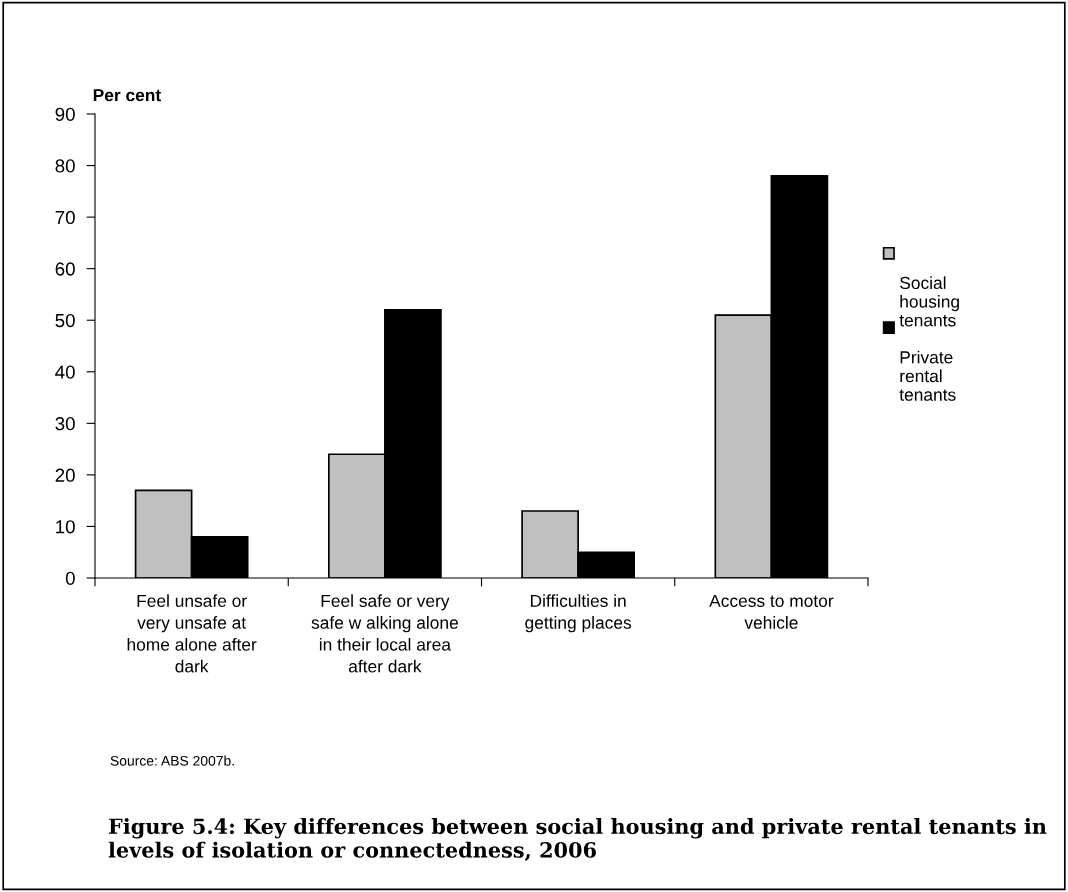  Describe the element at coordinates (65, 320) in the screenshot. I see `y-tick-label: 50` at that location.